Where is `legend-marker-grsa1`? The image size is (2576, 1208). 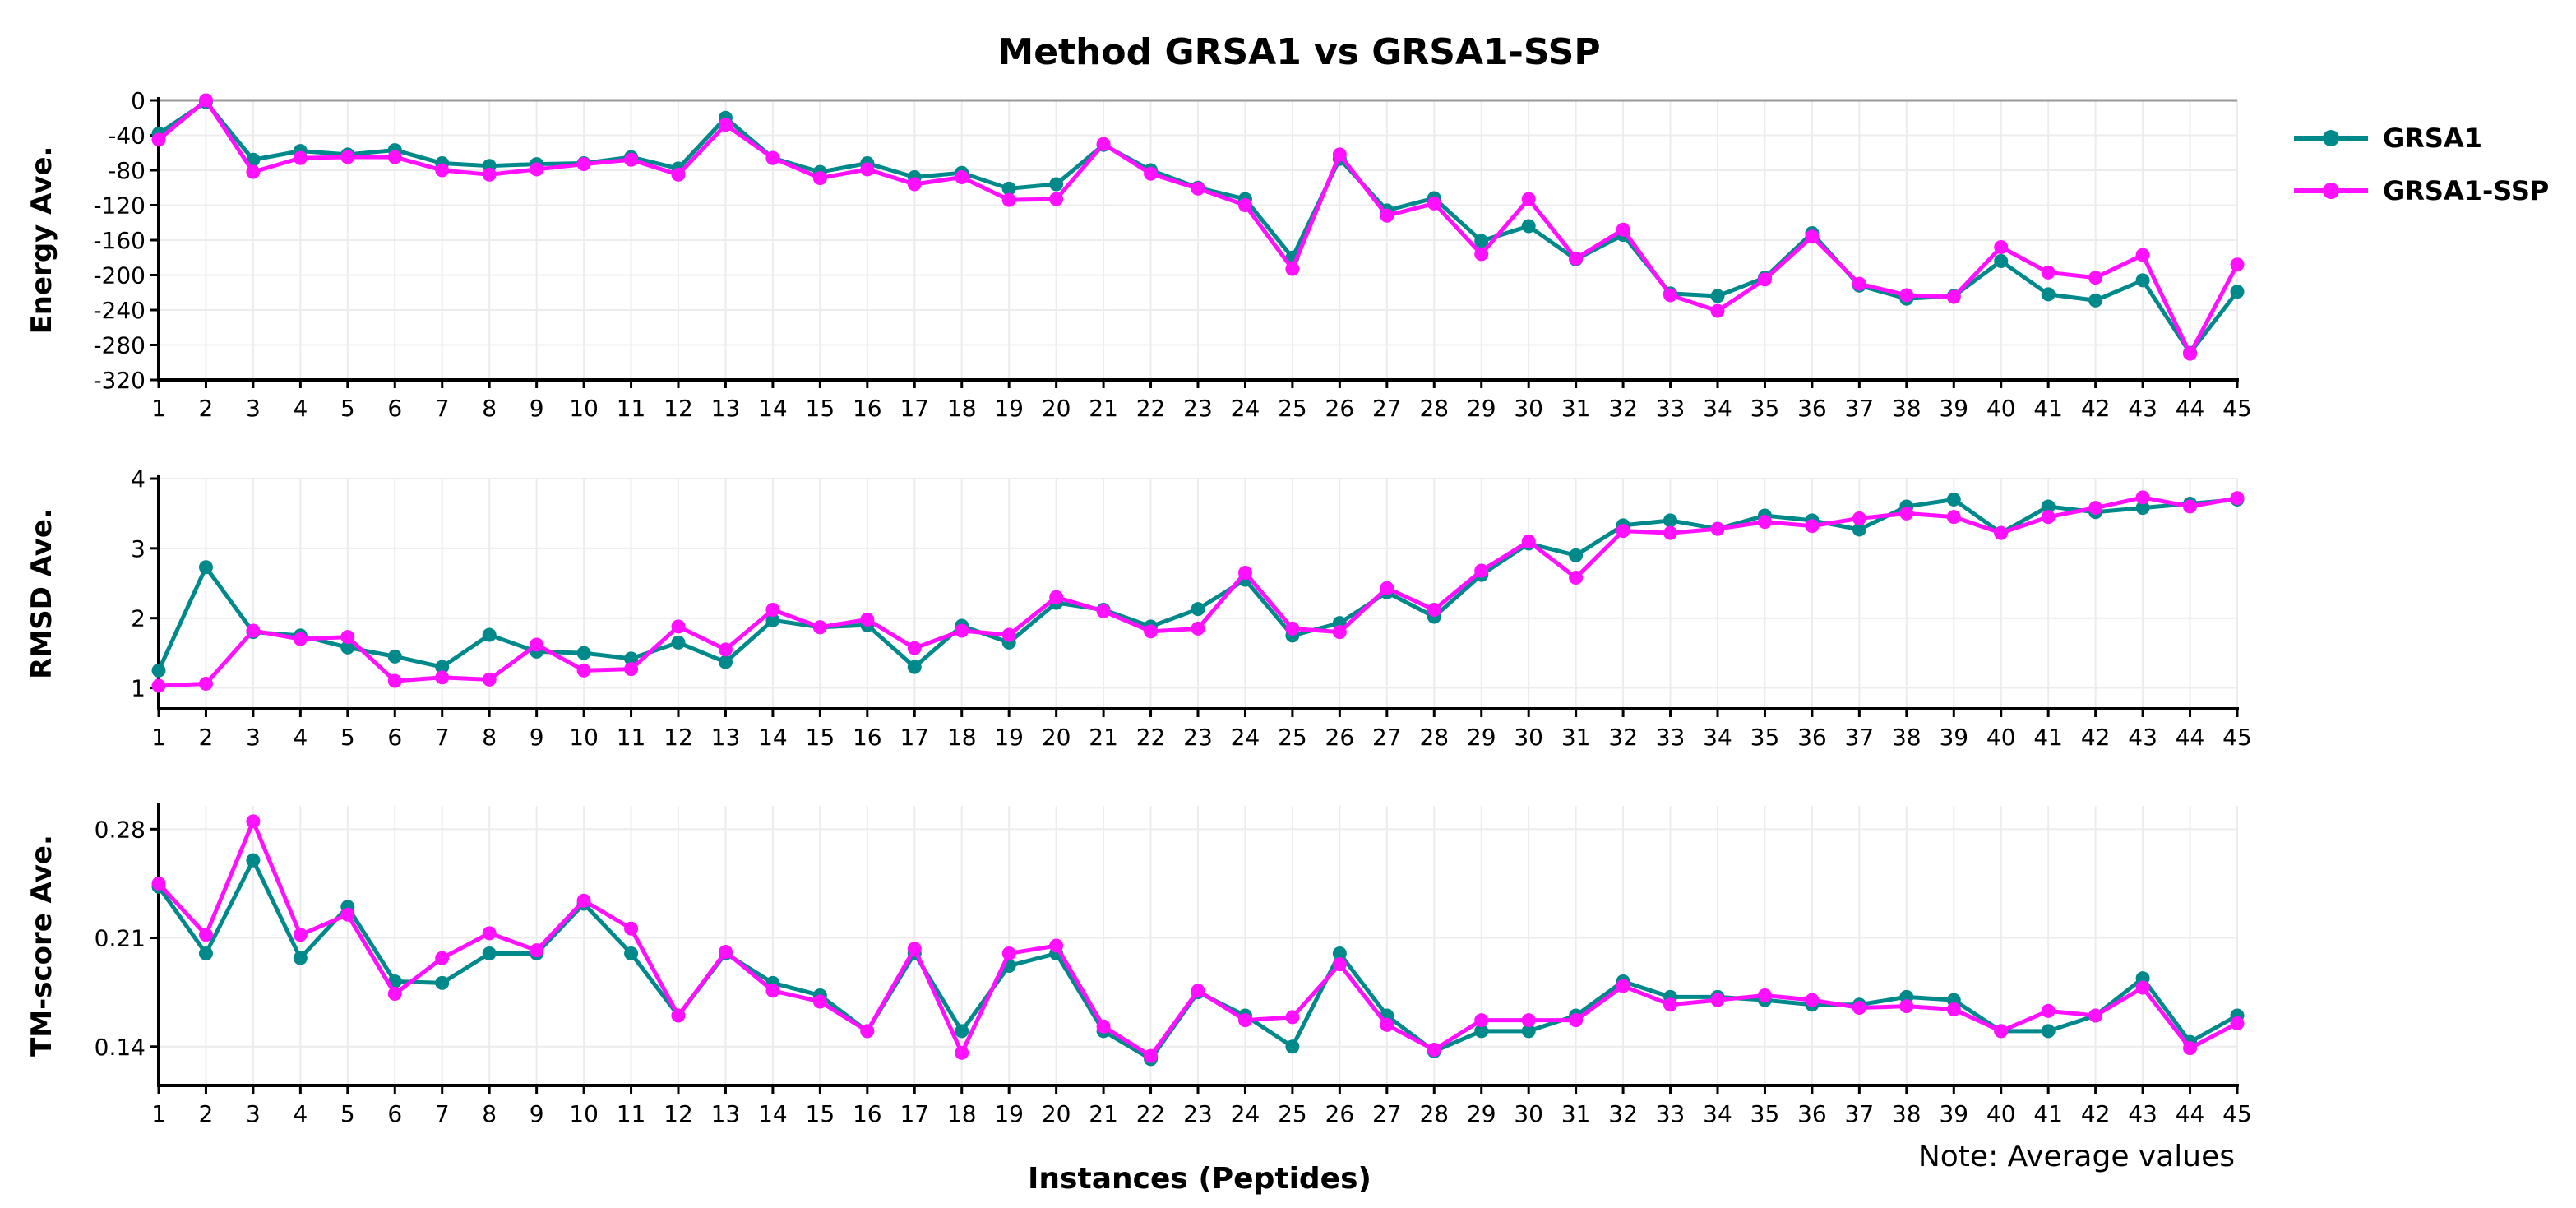
legend-marker-grsa1 is located at coordinates (2331, 138).